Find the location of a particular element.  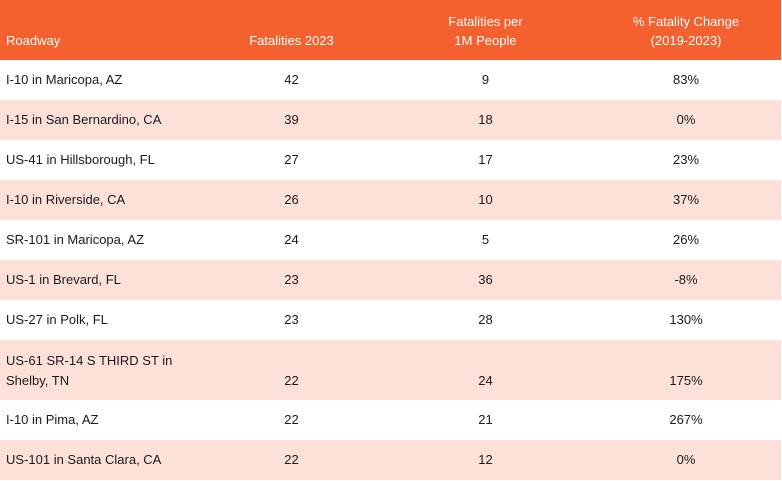

cell-change: 26% is located at coordinates (686, 239).